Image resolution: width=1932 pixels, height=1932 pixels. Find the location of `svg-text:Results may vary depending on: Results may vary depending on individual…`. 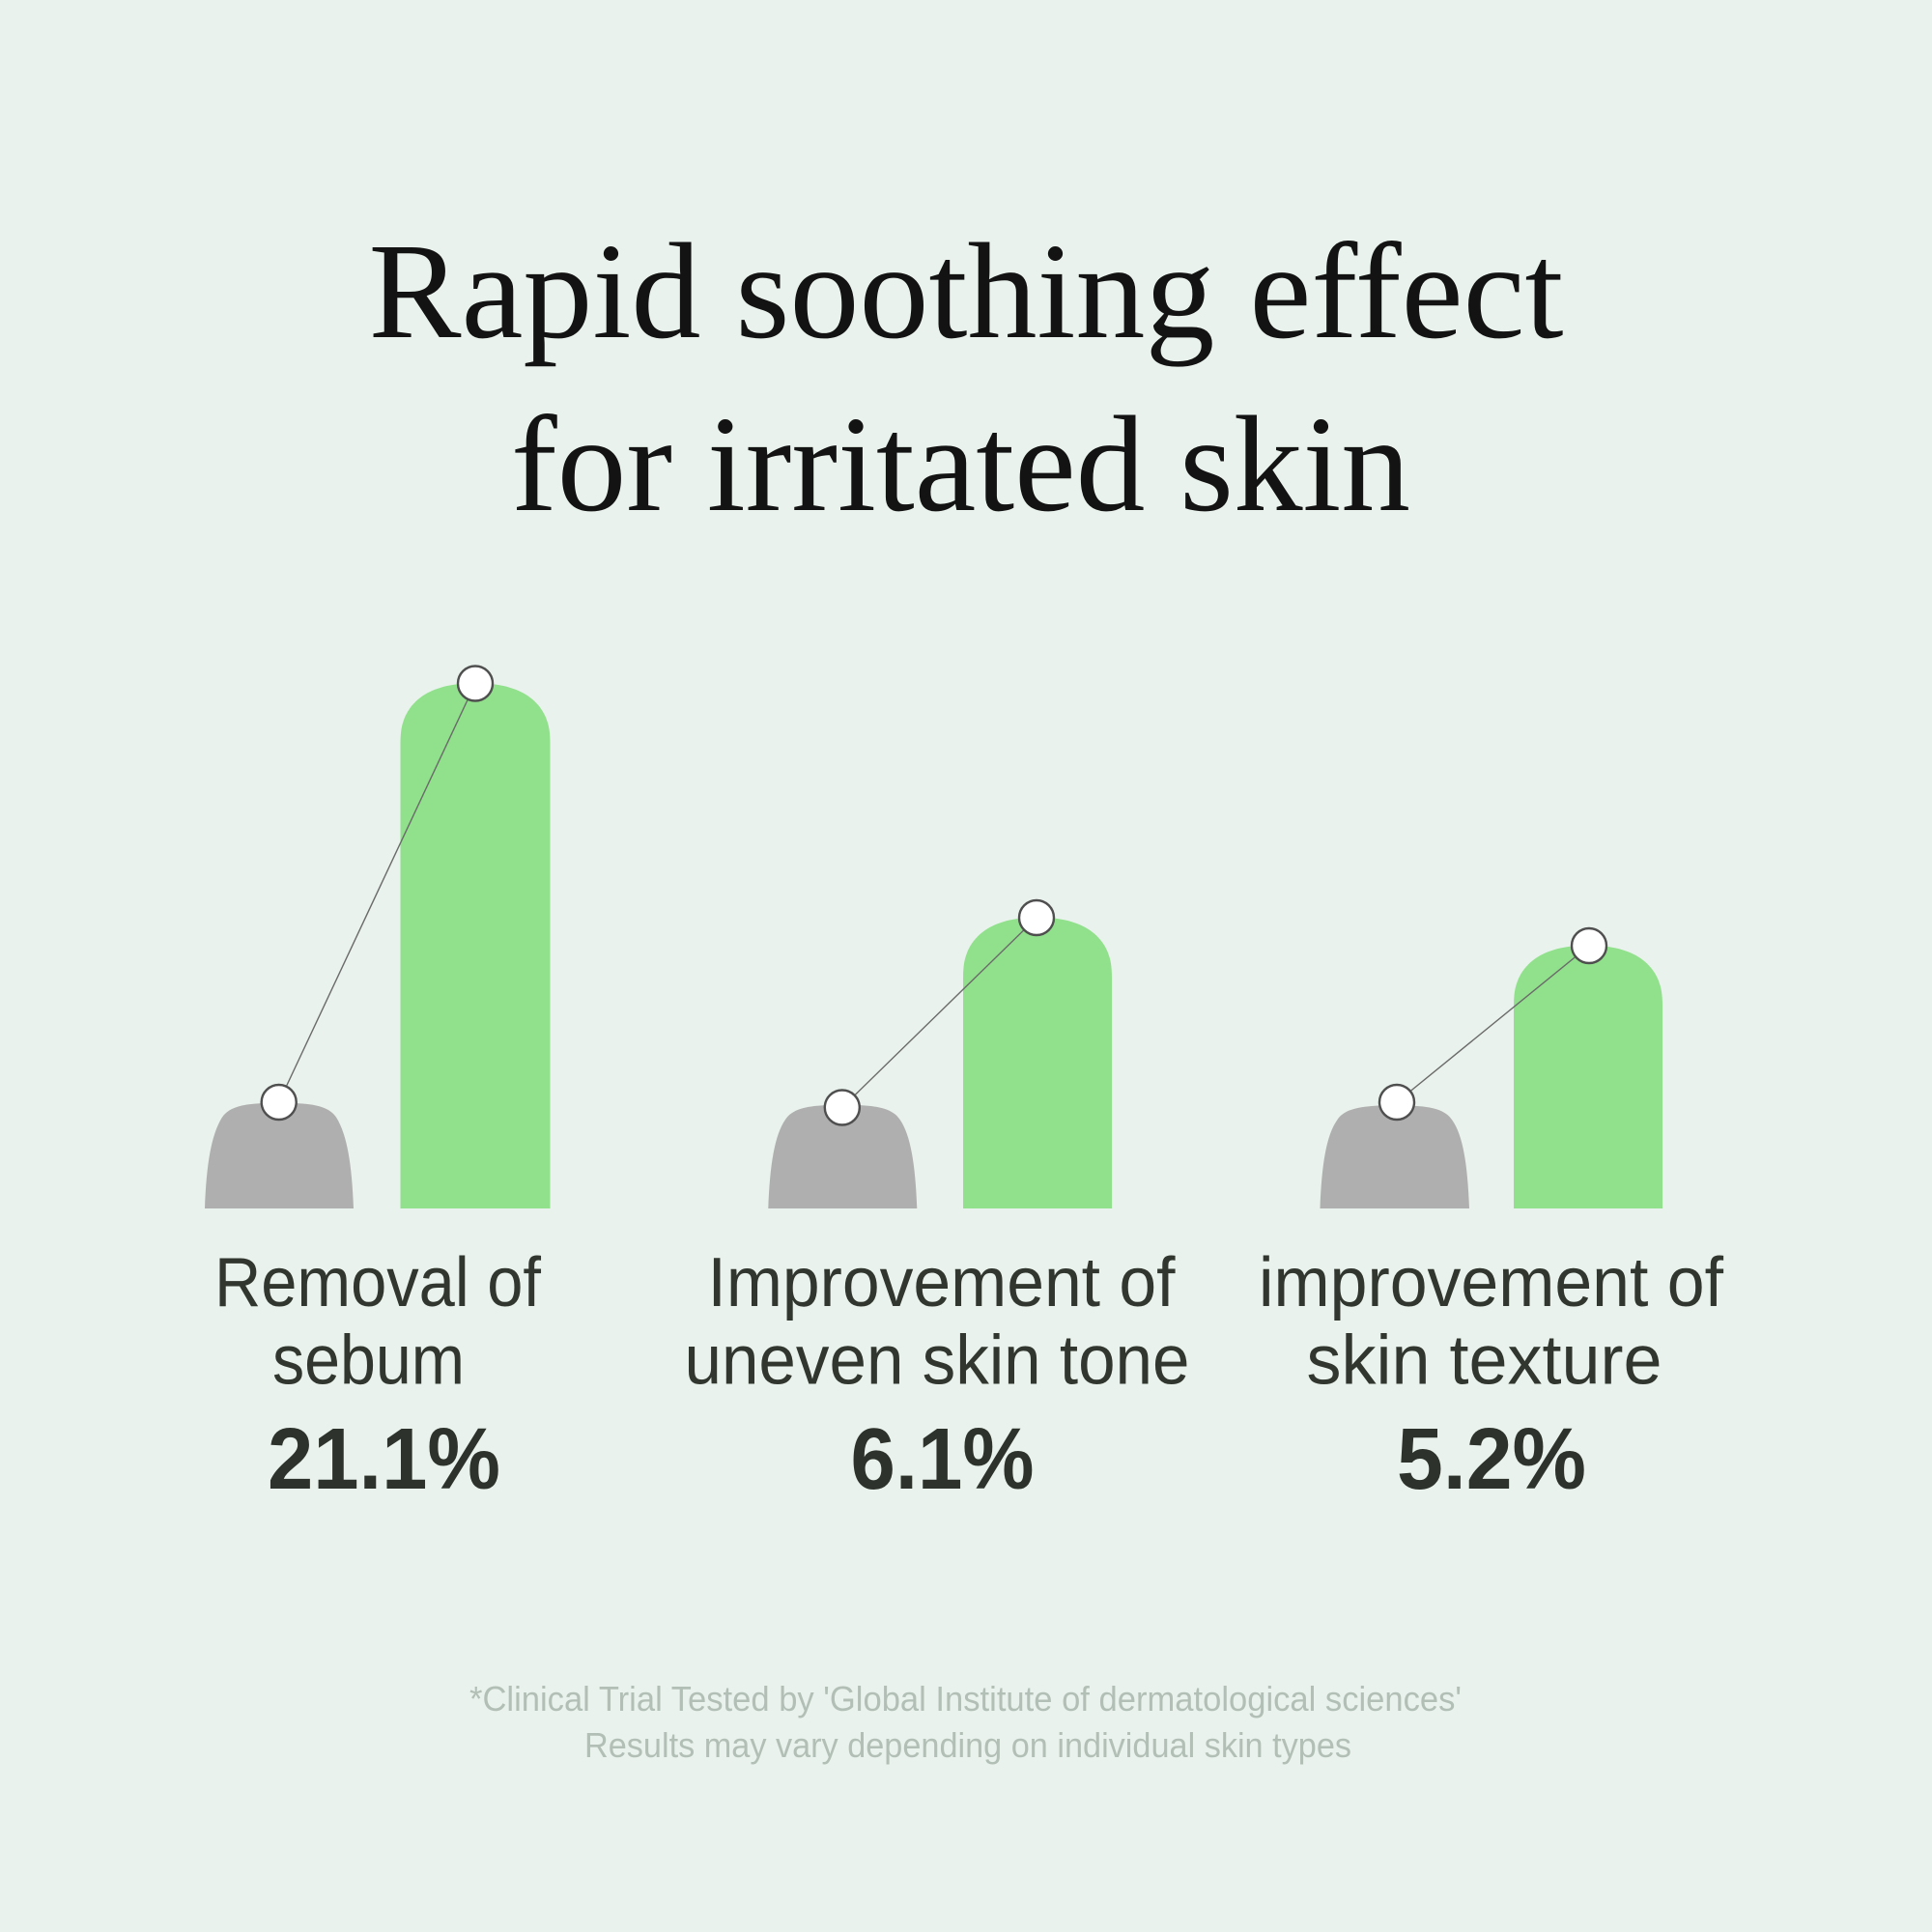

svg-text:Results may vary depending on: Results may vary depending on individual… is located at coordinates (967, 1745).